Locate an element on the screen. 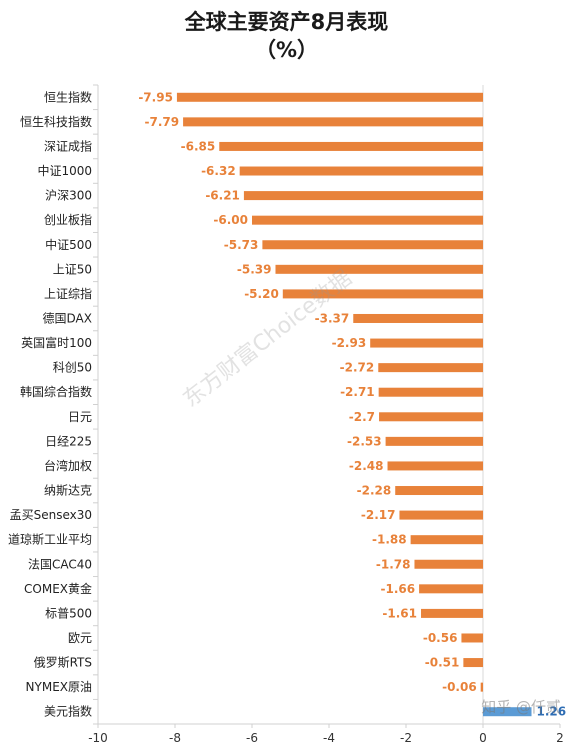  data-label: -7.95 is located at coordinates (155, 97).